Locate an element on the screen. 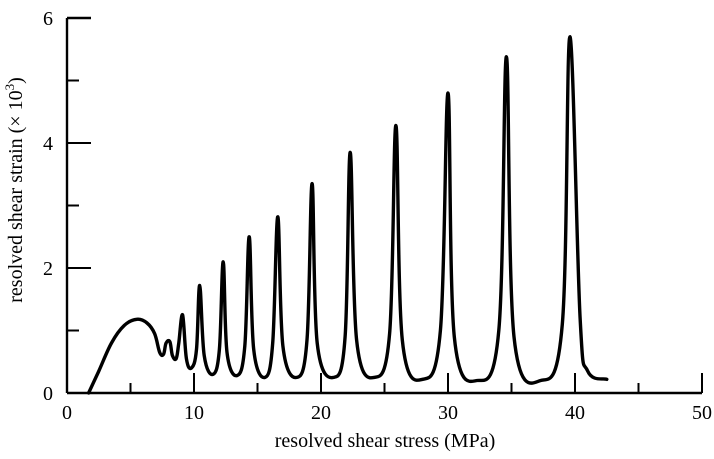  x-tick-label: 0 is located at coordinates (67, 413).